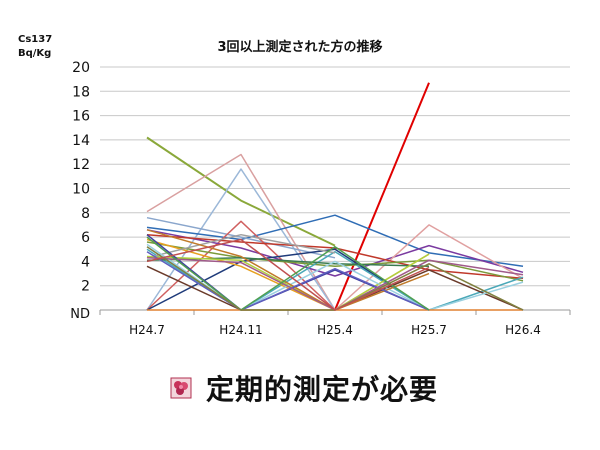 The image size is (600, 450). I want to click on x-tick-label: H25.7, so click(429, 330).